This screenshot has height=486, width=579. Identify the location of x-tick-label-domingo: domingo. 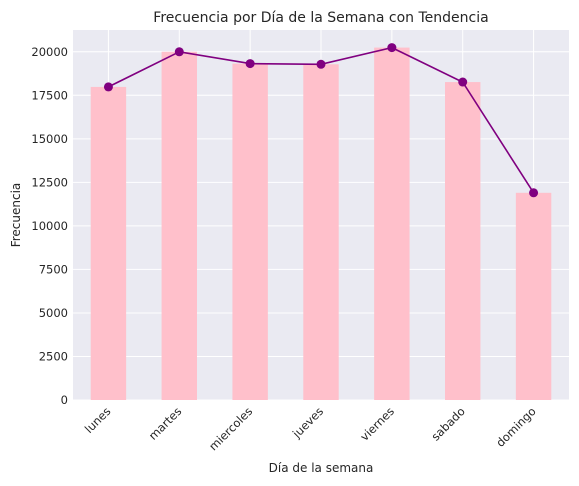
(516, 427).